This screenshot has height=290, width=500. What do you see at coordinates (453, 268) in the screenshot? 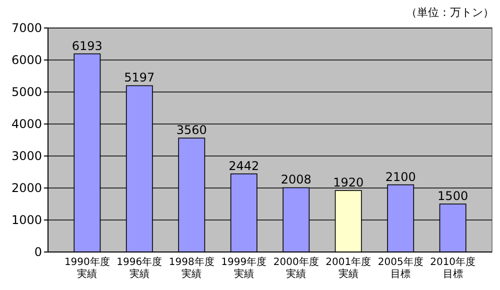
I see `x-tick-label: 2010年度目標` at bounding box center [453, 268].